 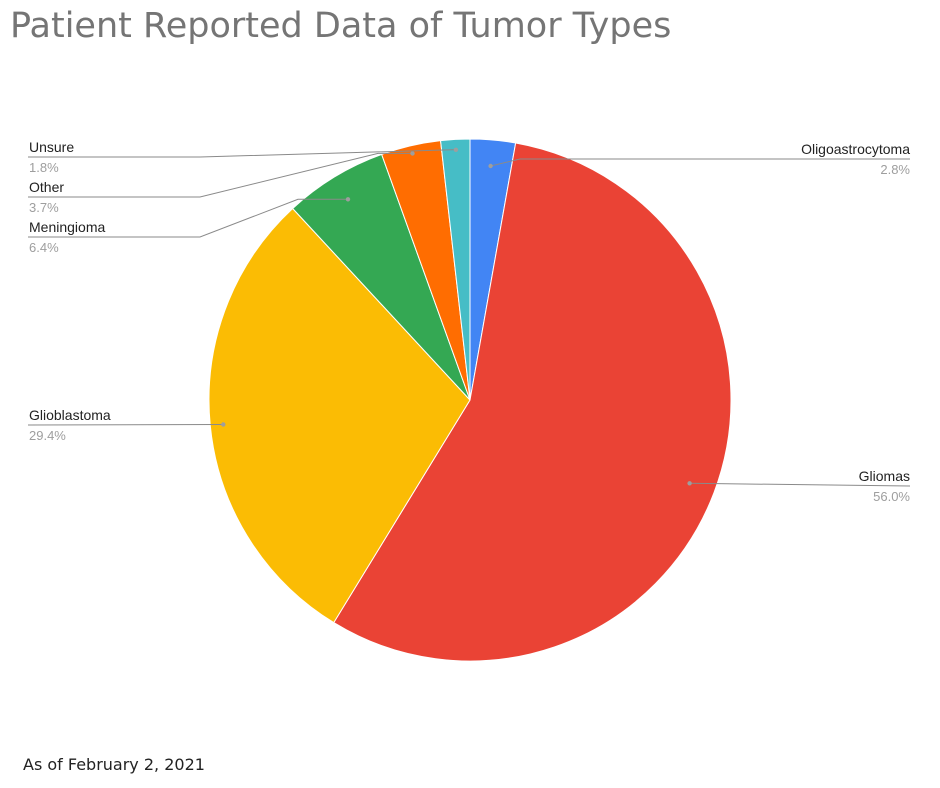 What do you see at coordinates (855, 149) in the screenshot?
I see `slice-label-oligoastrocytoma: Oligoastrocytoma` at bounding box center [855, 149].